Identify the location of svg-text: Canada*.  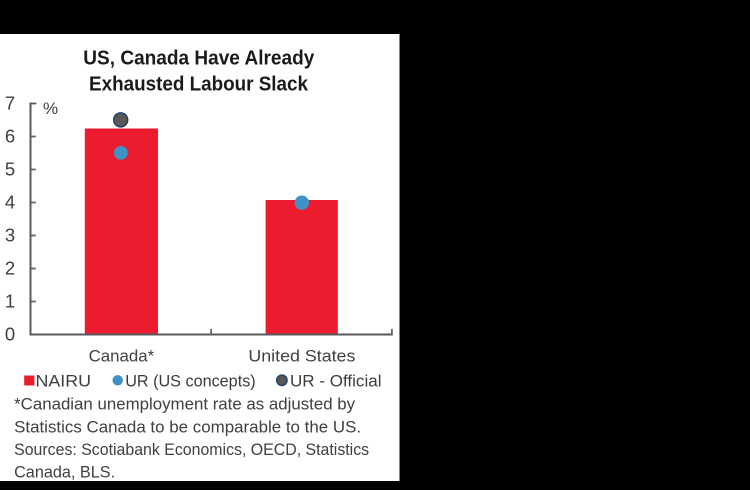
(122, 356).